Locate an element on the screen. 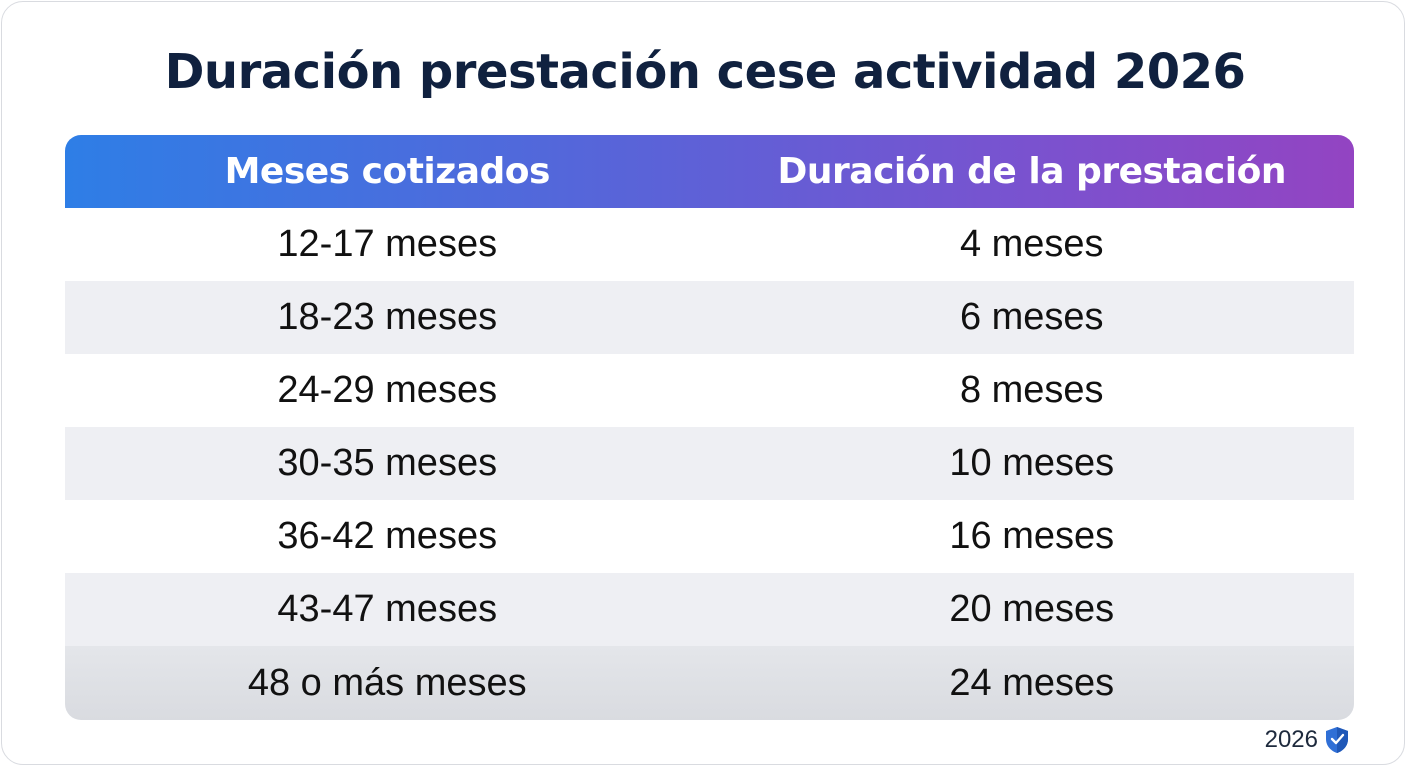 The image size is (1408, 768). cell-duracion: 6 meses is located at coordinates (1031, 317).